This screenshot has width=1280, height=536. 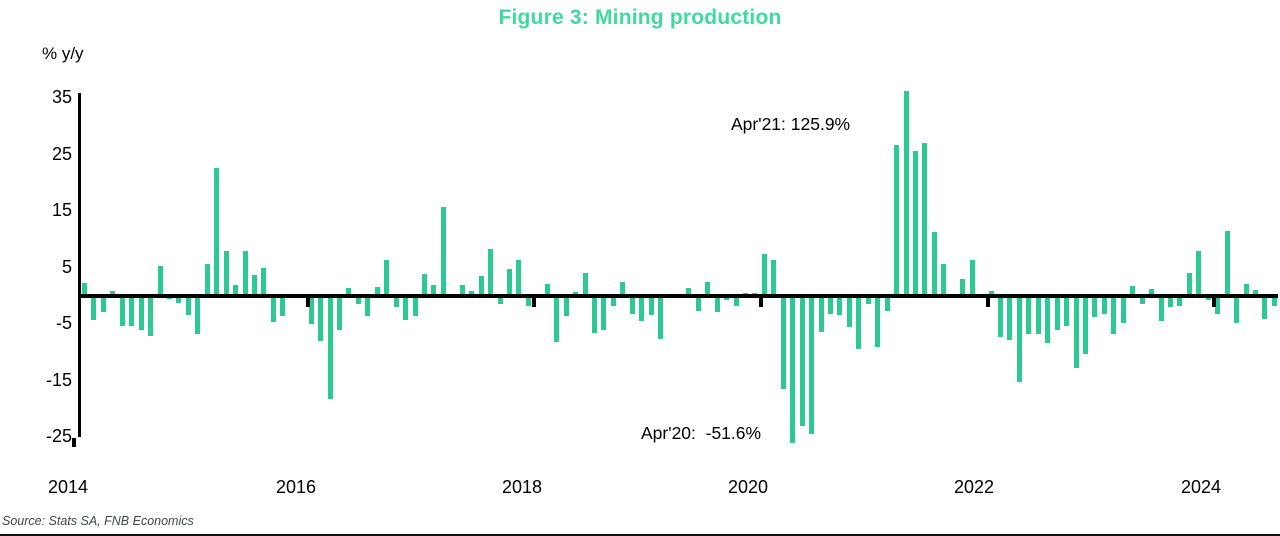 I want to click on zero-baseline, so click(x=678, y=296).